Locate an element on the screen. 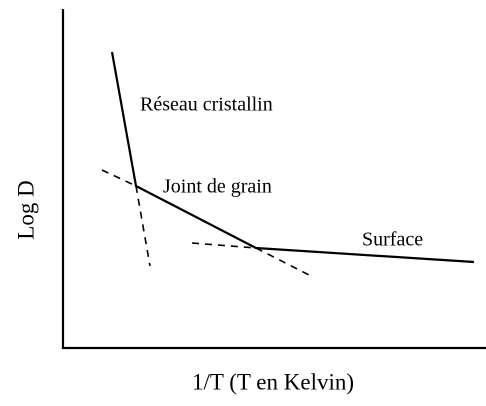 The image size is (486, 406). lattice-label: Réseau cristallin is located at coordinates (206, 105).